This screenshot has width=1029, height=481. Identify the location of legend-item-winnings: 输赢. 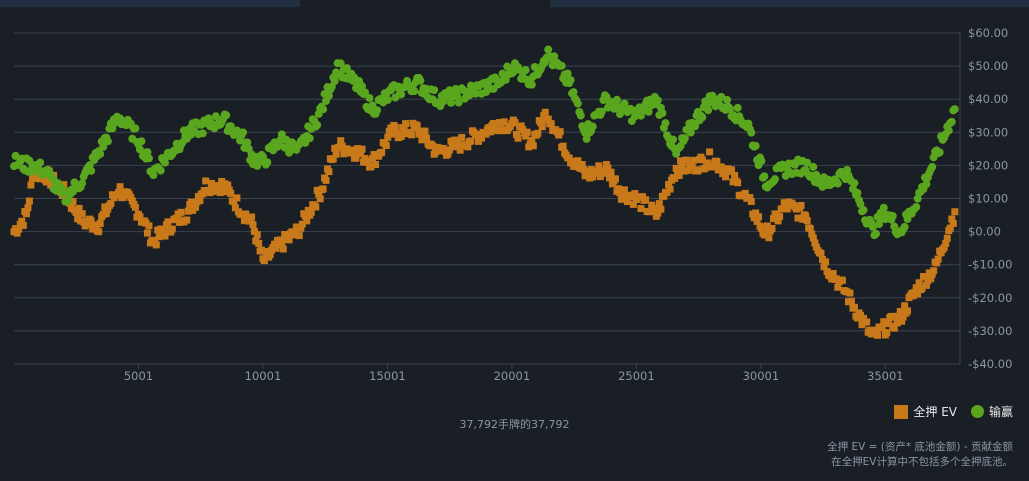
(991, 411).